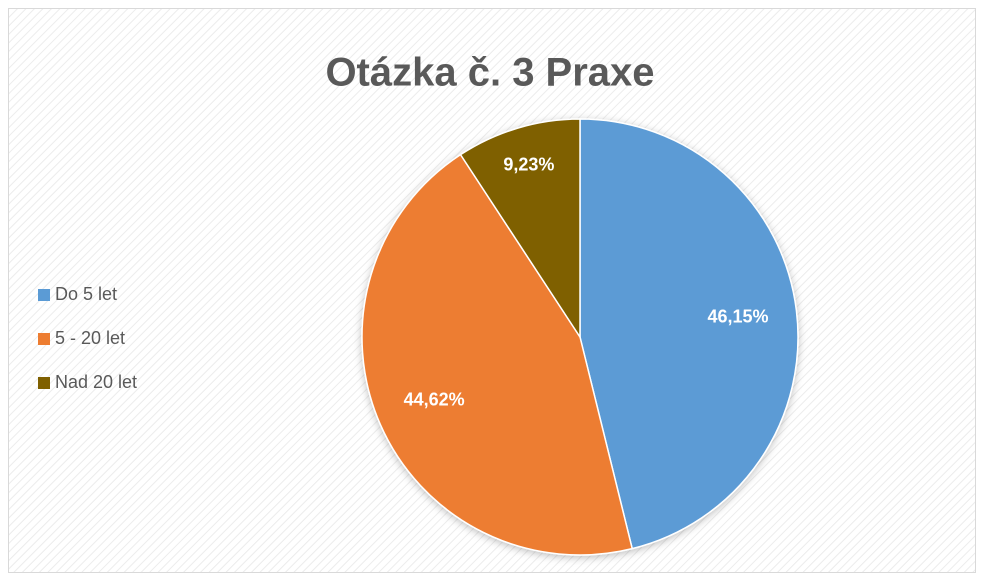 Image resolution: width=984 pixels, height=581 pixels. Describe the element at coordinates (520, 229) in the screenshot. I see `pie-slice` at that location.